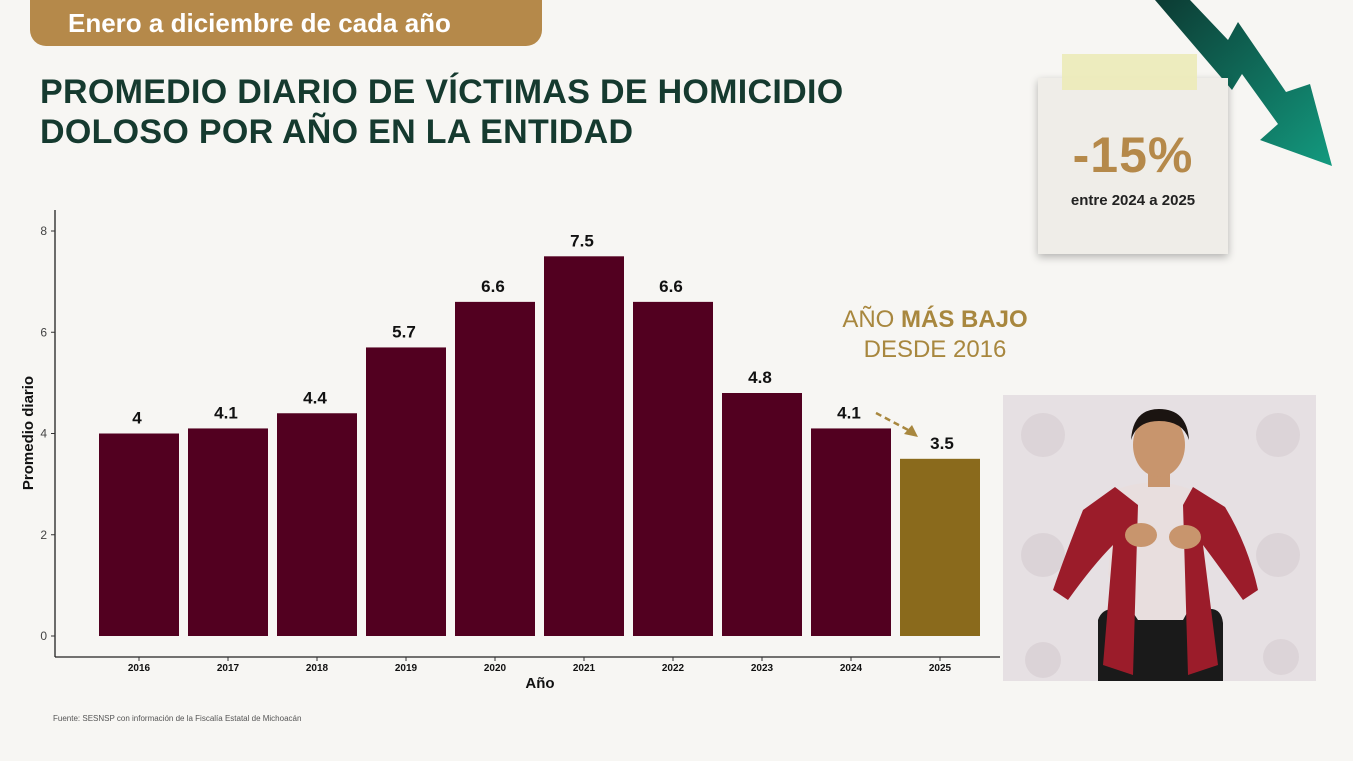 The width and height of the screenshot is (1353, 761). I want to click on x-tick-label-2017: 2017, so click(228, 668).